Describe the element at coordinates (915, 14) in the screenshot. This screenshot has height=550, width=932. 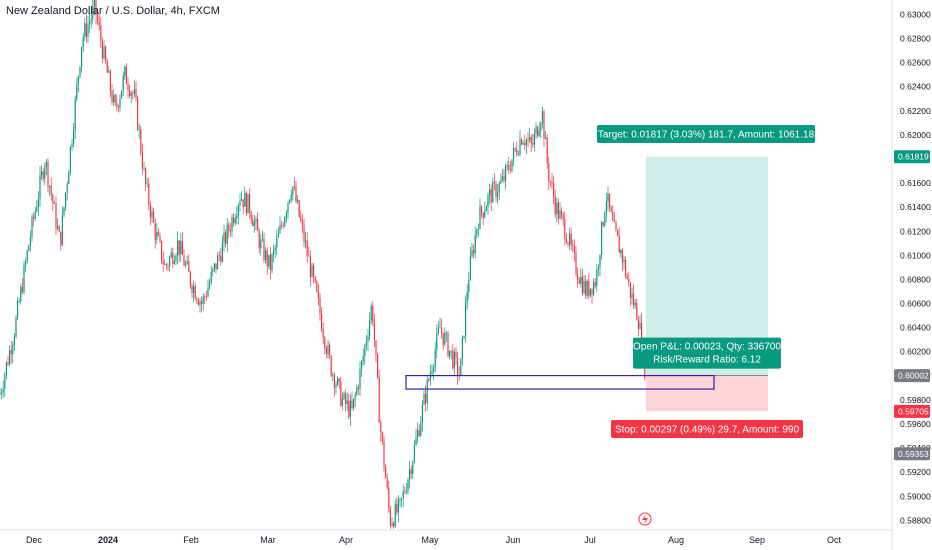
I see `y-tick-label: 0.63000` at that location.